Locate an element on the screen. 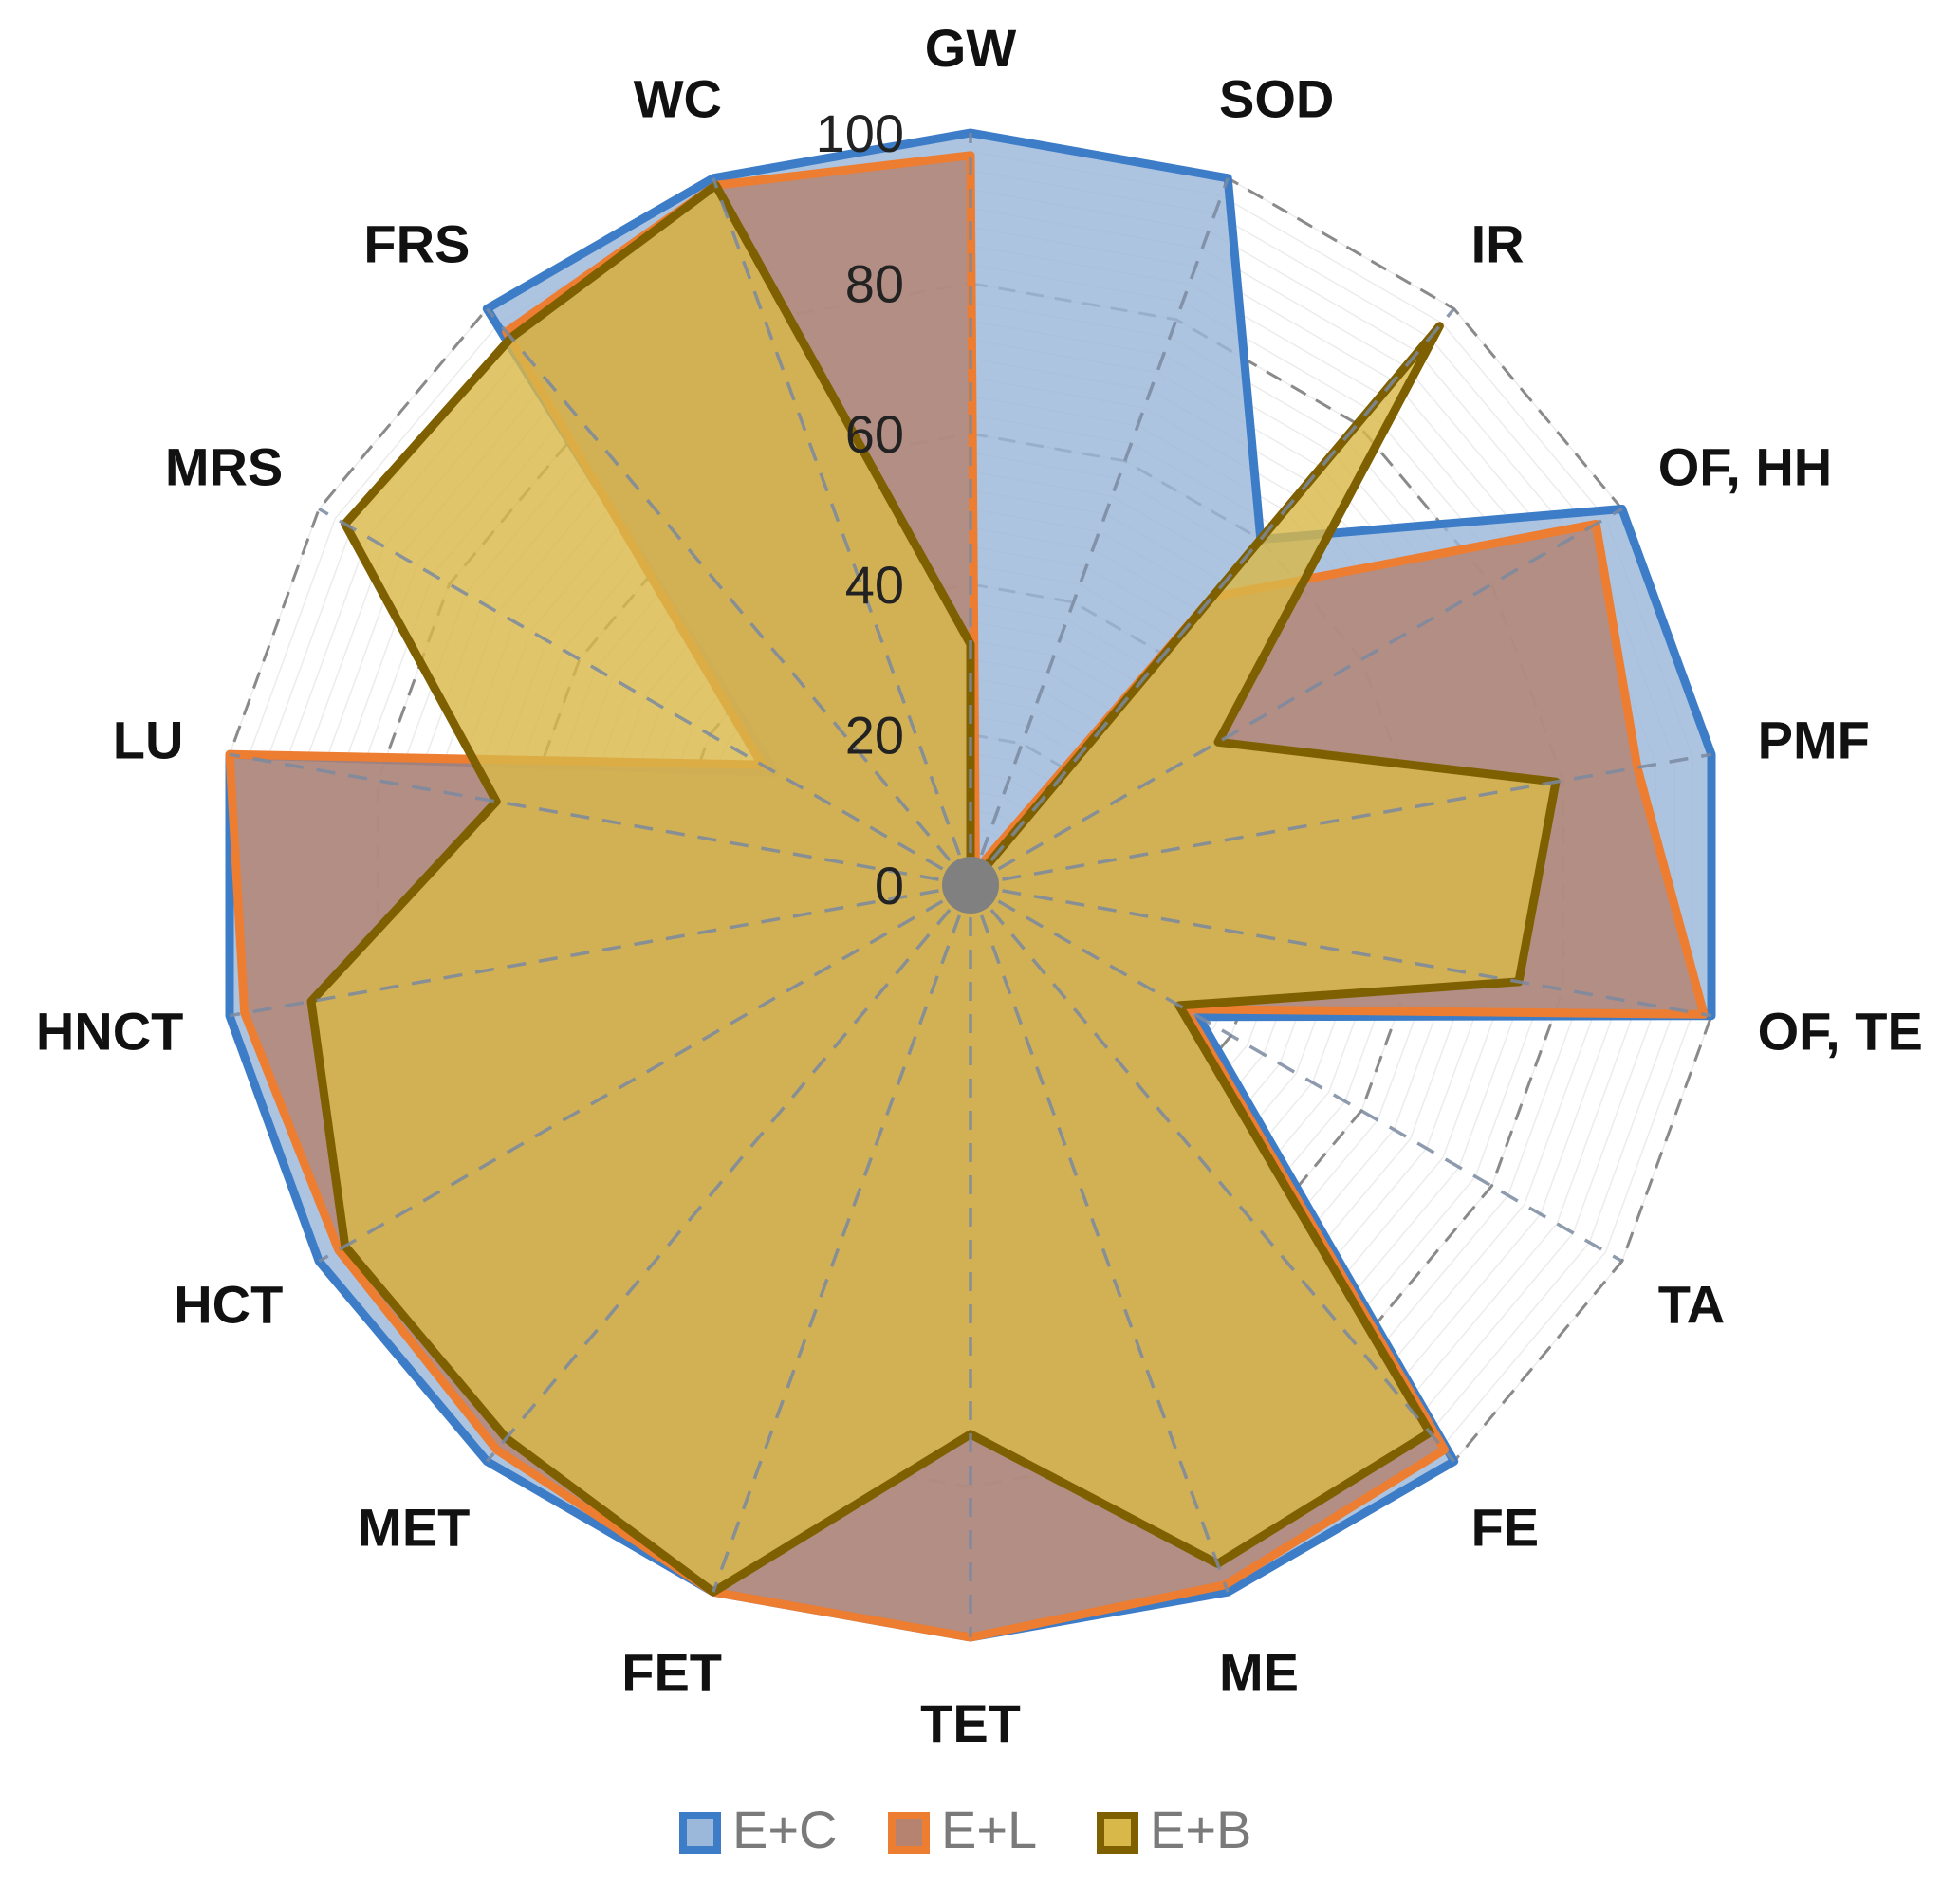 The image size is (1960, 1884). spoke-MET is located at coordinates (729, 1173).